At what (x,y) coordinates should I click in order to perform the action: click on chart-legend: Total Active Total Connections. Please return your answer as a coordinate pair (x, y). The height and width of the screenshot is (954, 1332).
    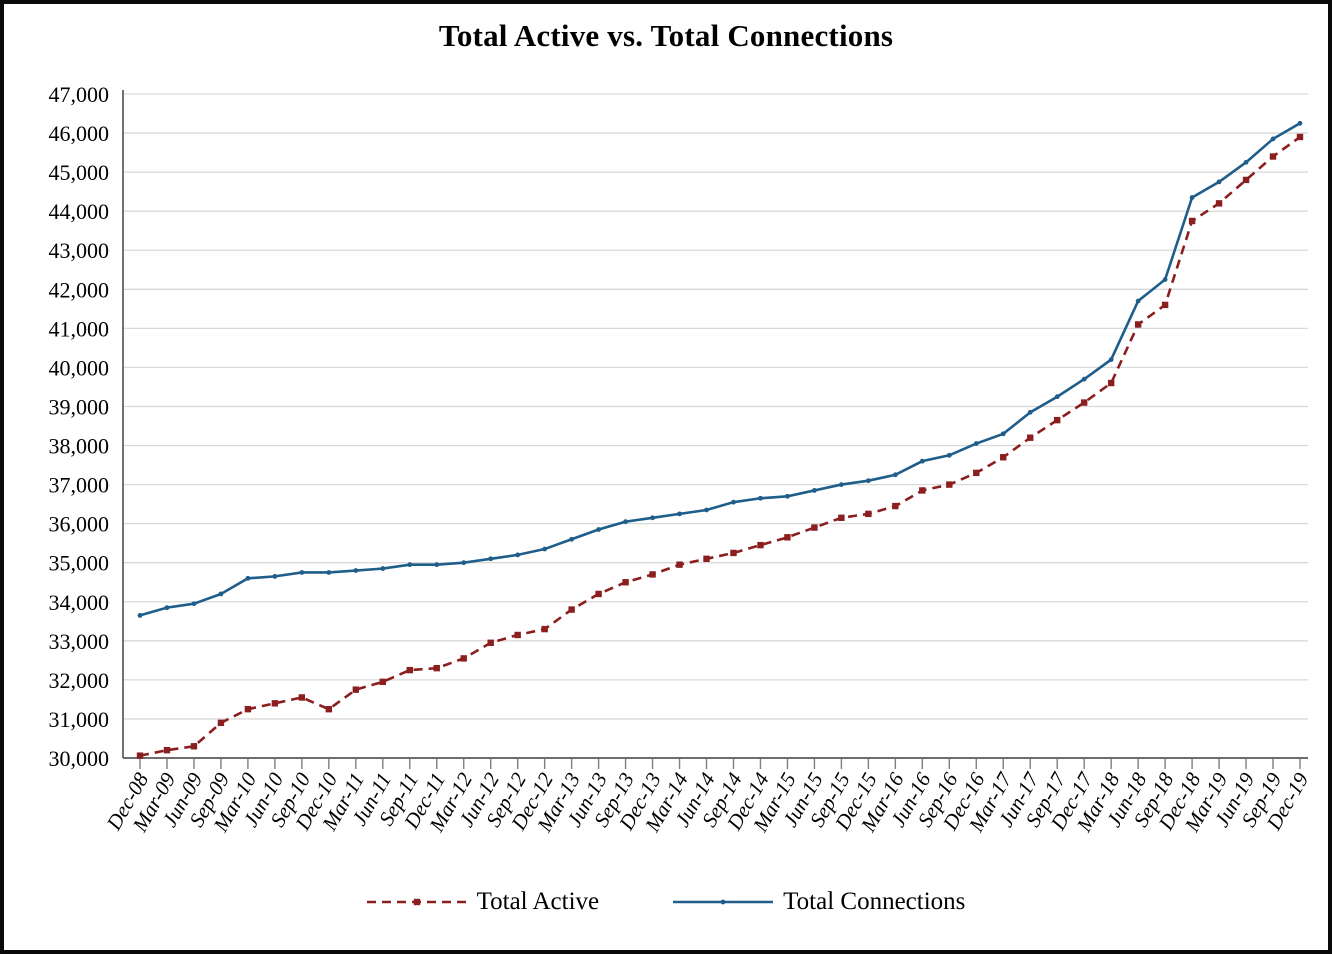
    Looking at the image, I should click on (666, 902).